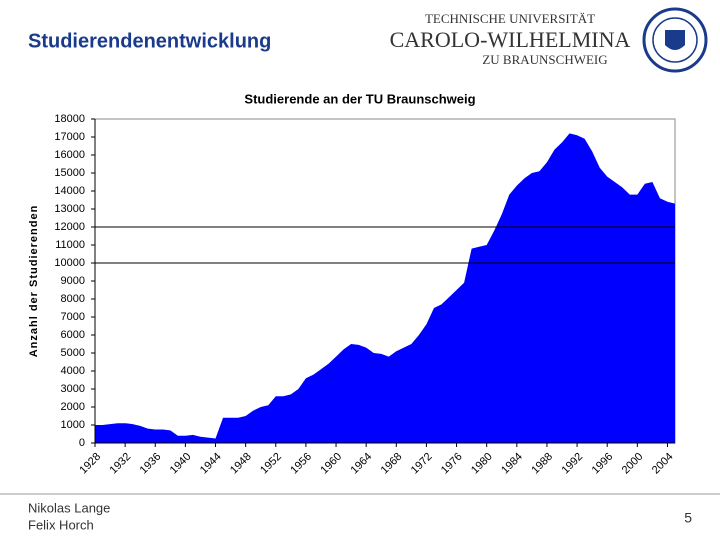  I want to click on y-tick-label: 12000, so click(69, 227).